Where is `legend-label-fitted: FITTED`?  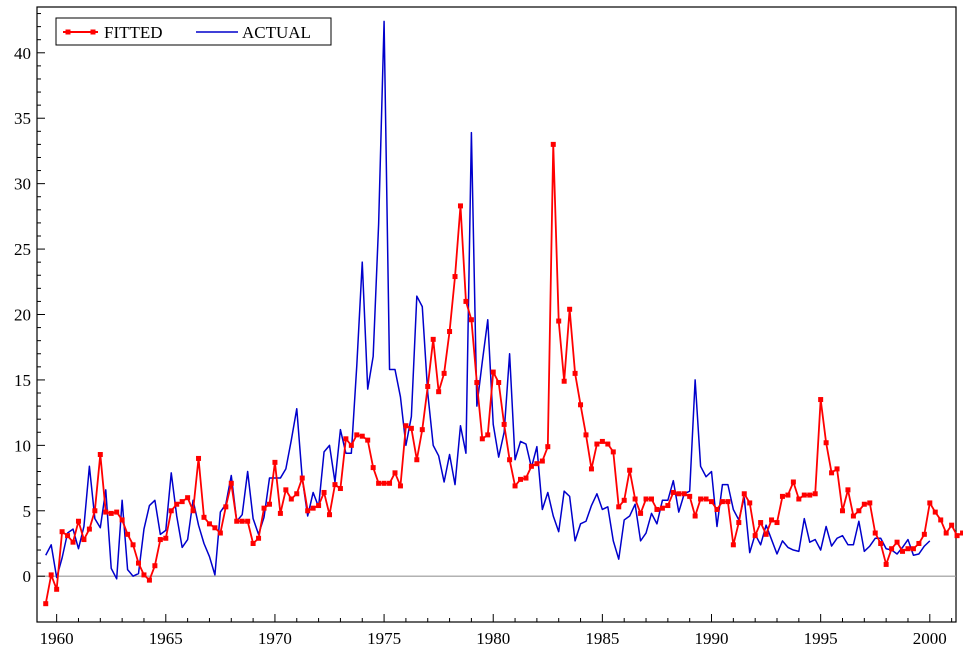
legend-label-fitted: FITTED is located at coordinates (133, 32).